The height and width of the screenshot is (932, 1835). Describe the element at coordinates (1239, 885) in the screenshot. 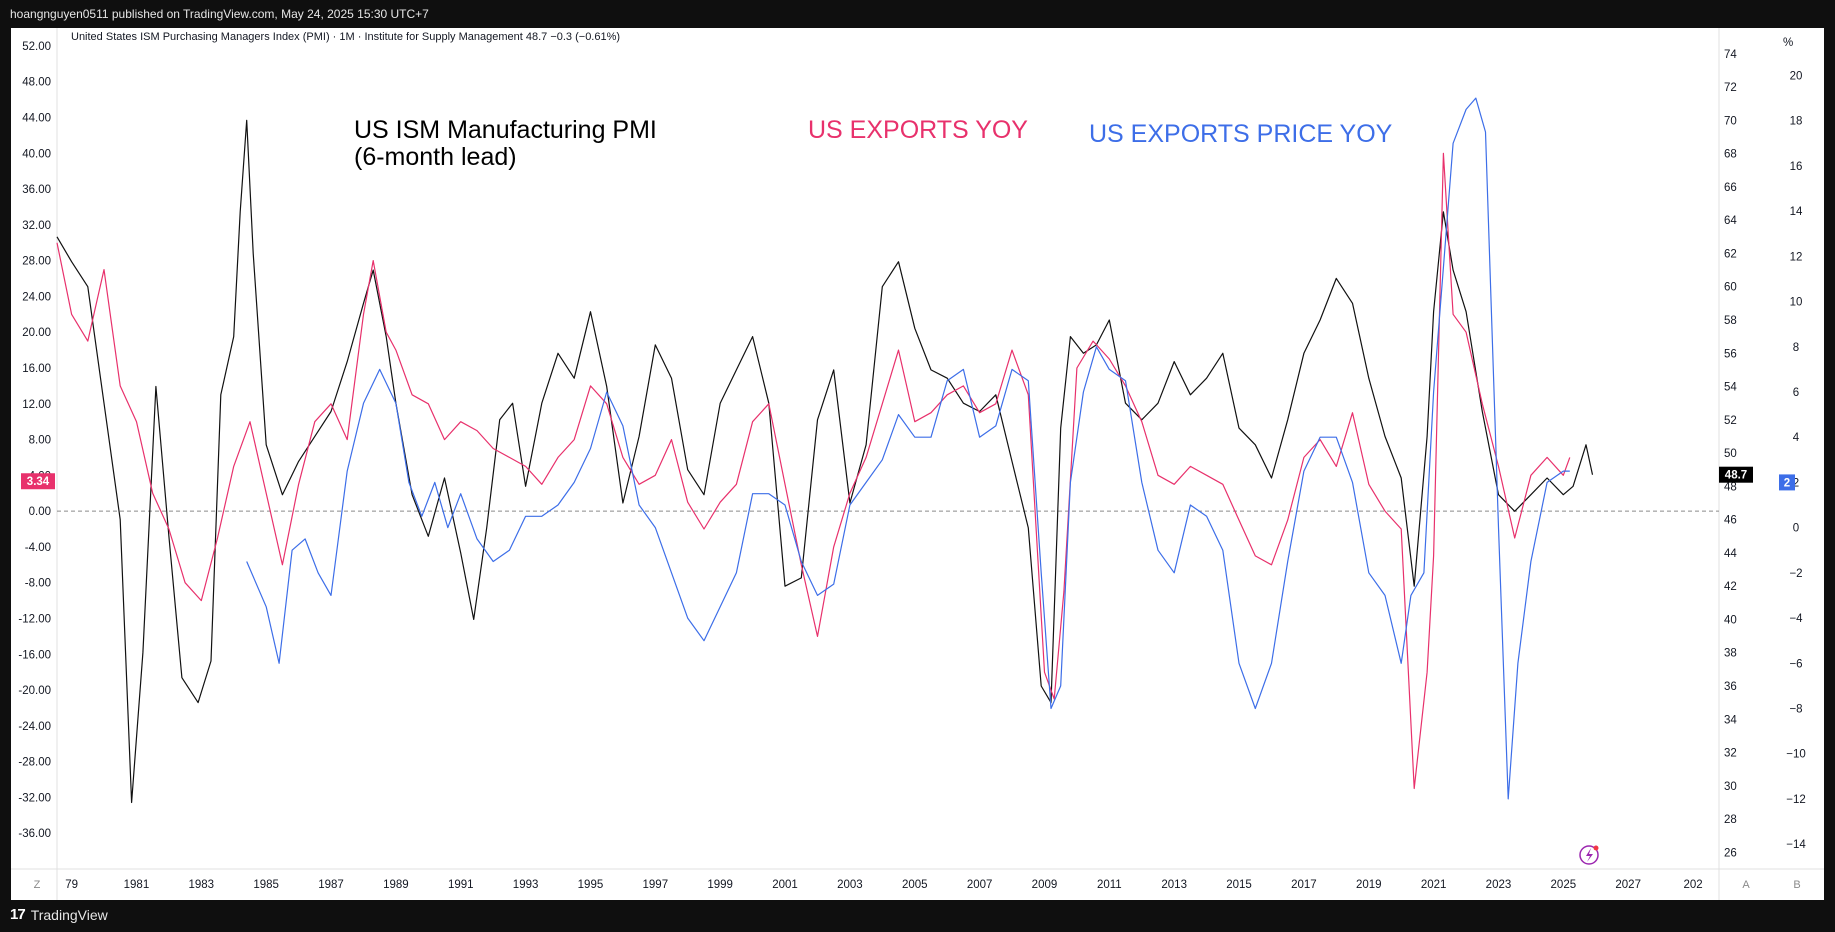

I see `x-axis-tick: 2015` at that location.